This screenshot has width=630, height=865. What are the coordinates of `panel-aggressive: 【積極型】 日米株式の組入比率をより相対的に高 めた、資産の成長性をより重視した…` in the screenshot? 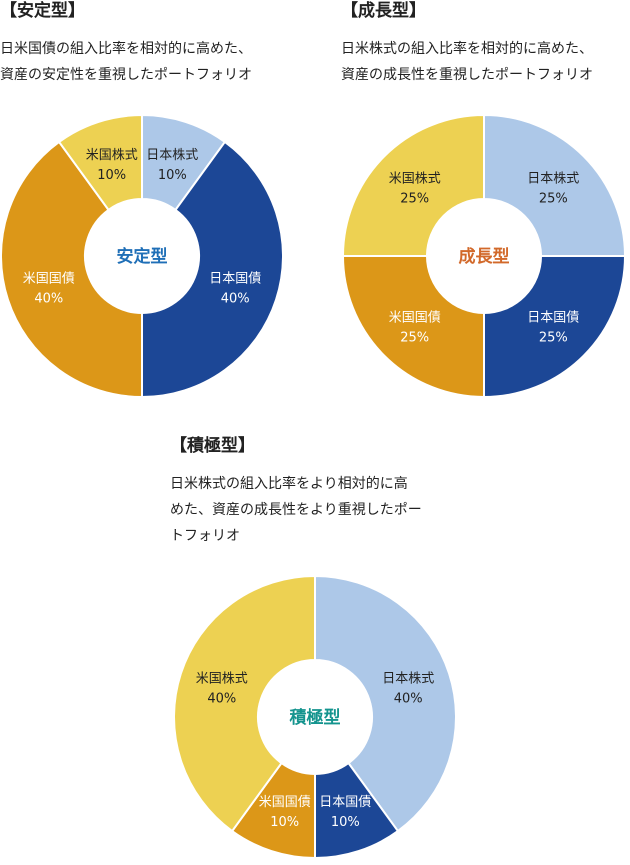 It's located at (296, 492).